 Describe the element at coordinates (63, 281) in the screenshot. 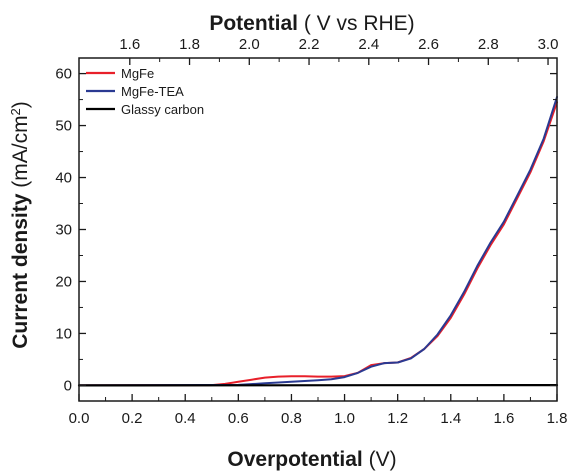

I see `y-axis-tick-label: 20` at that location.